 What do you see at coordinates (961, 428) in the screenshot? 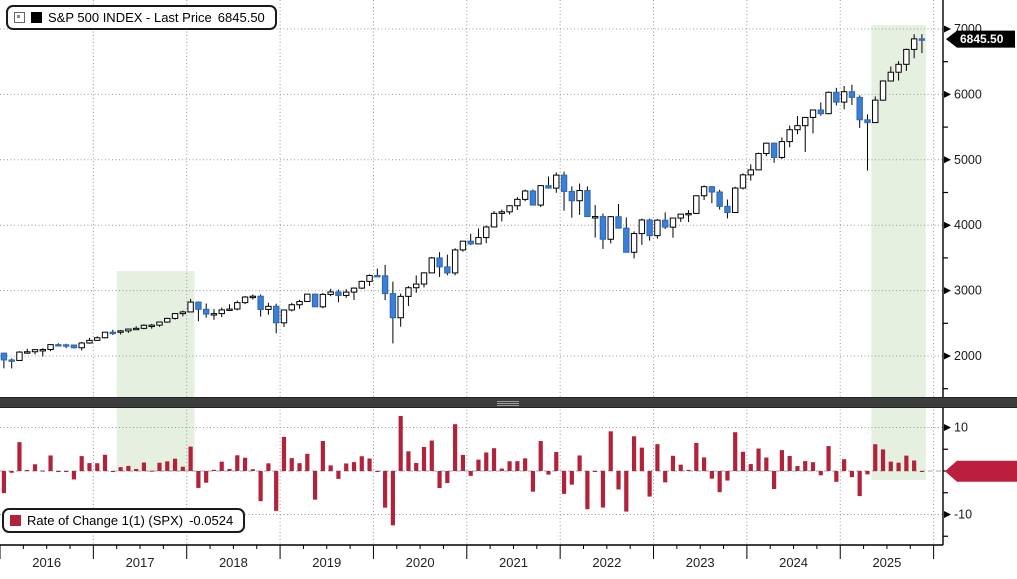
I see `axis-tick-label: 10` at bounding box center [961, 428].